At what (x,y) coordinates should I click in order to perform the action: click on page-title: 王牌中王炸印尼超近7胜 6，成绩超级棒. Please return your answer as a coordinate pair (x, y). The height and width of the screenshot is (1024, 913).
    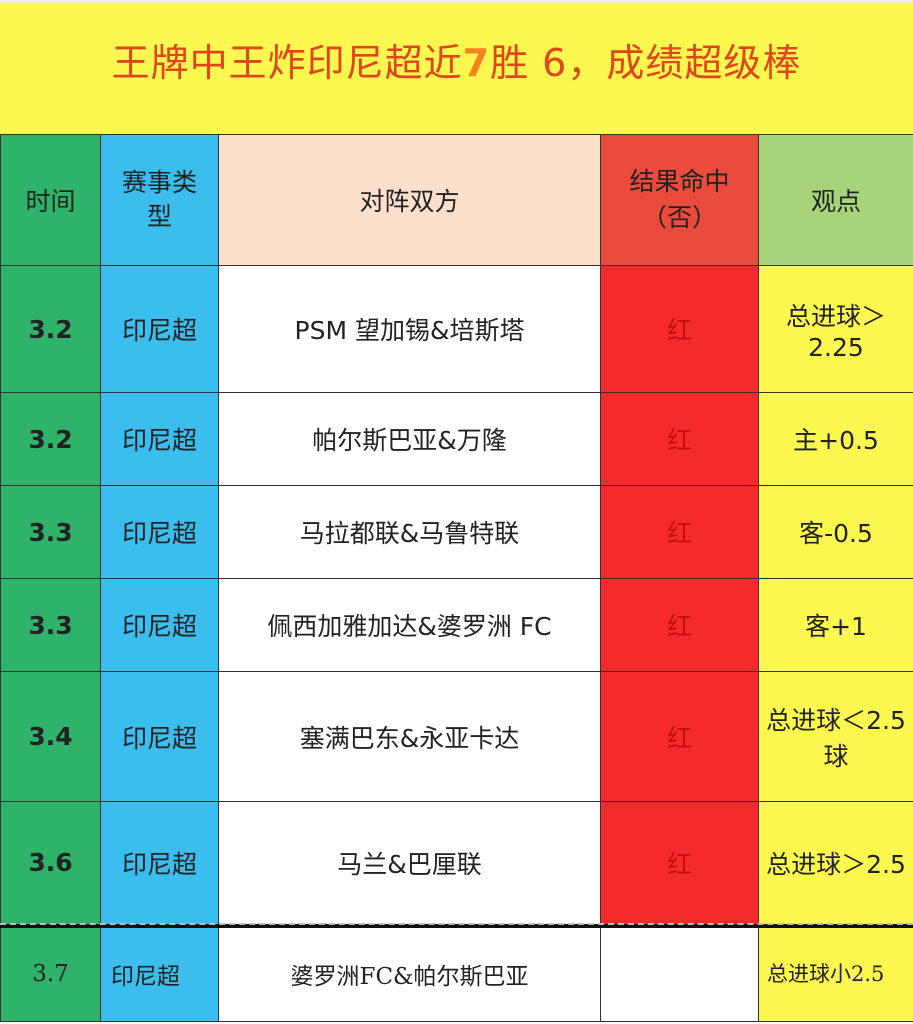
    Looking at the image, I should click on (456, 67).